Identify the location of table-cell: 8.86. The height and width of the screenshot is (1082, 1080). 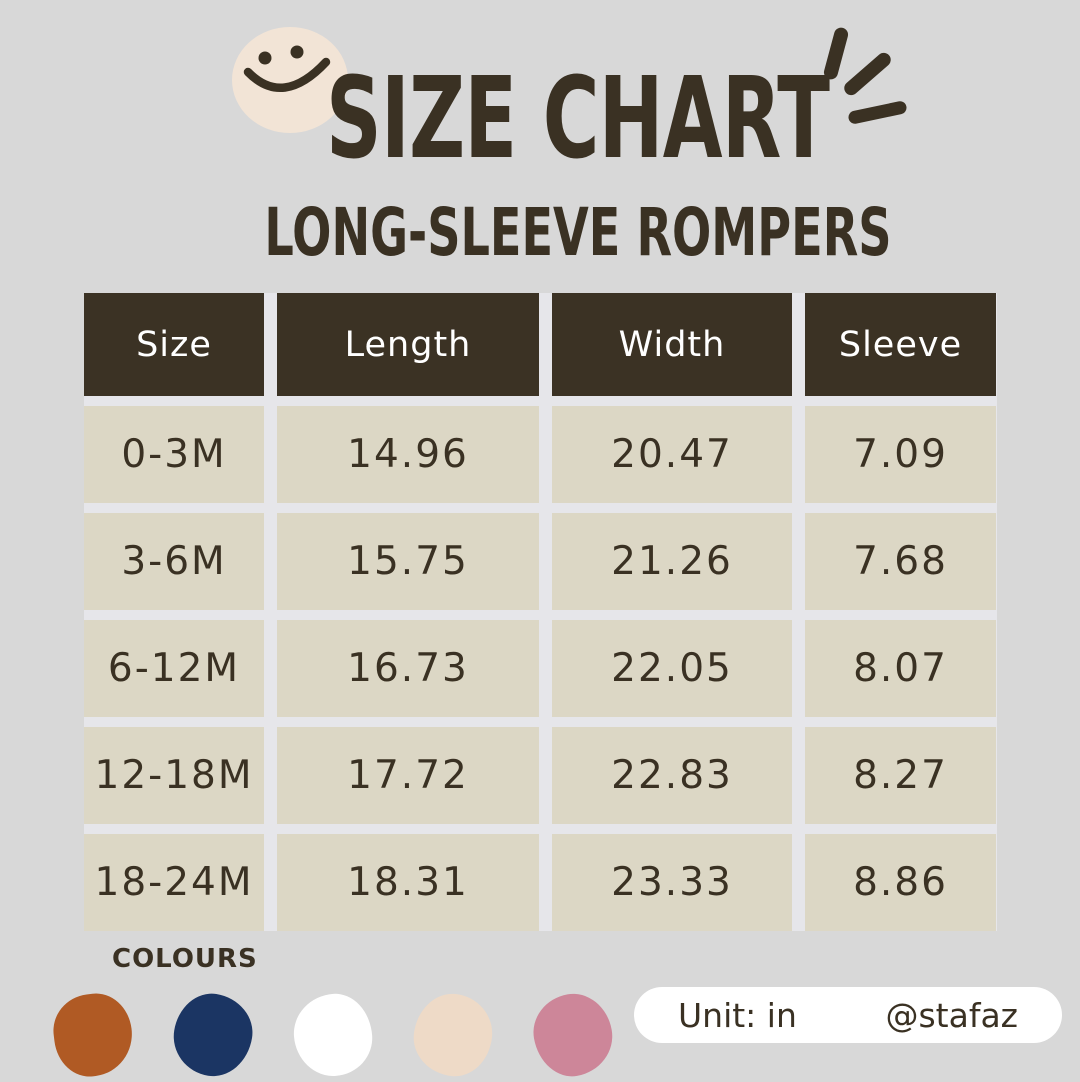
(900, 882).